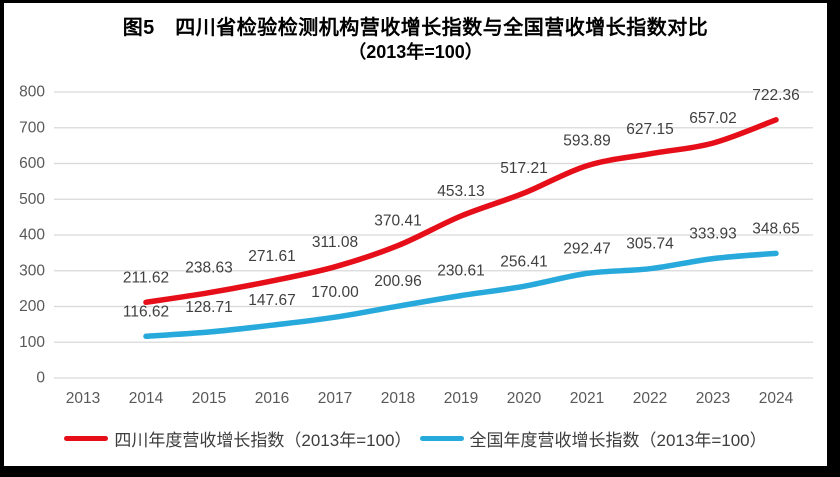 This screenshot has height=477, width=840. What do you see at coordinates (32, 92) in the screenshot?
I see `y-tick-label: 800` at bounding box center [32, 92].